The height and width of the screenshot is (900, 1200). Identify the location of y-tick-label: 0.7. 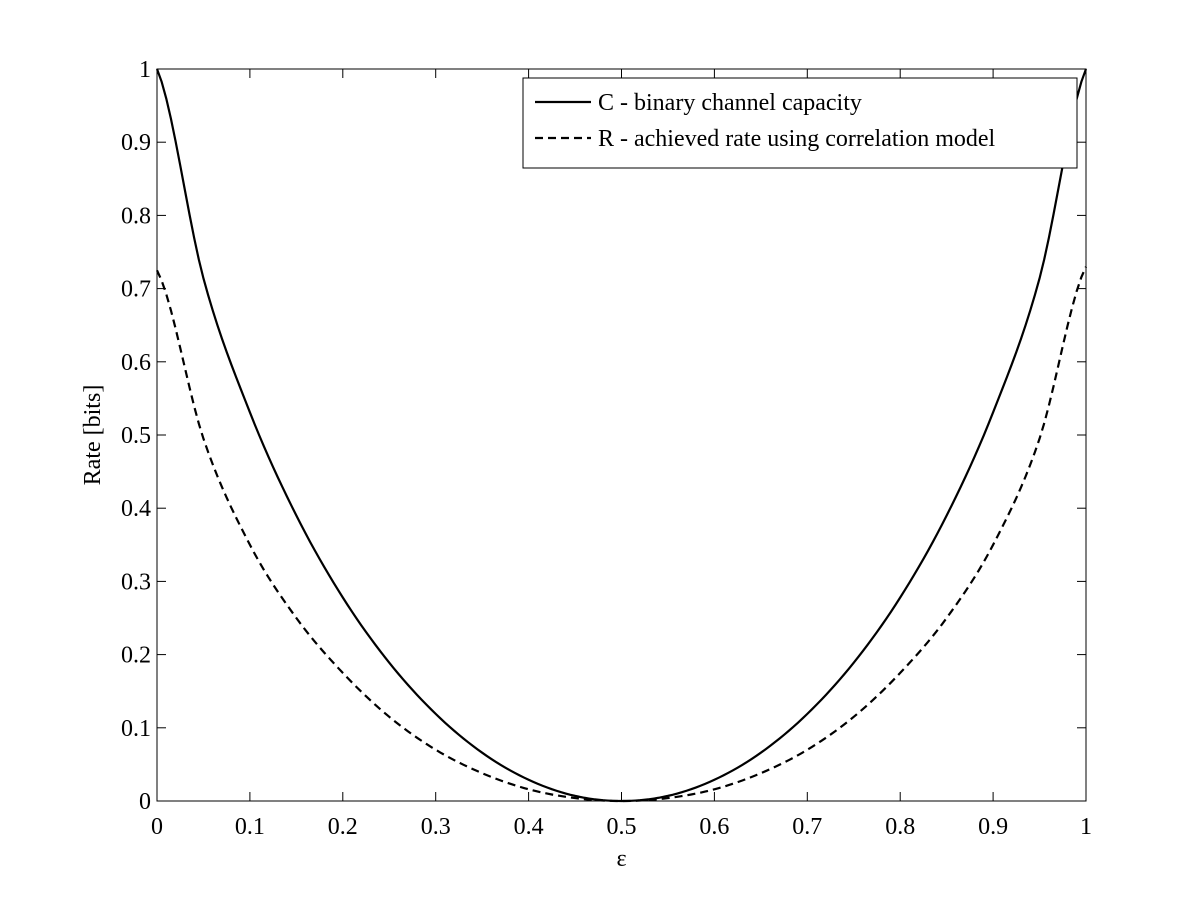
(136, 290).